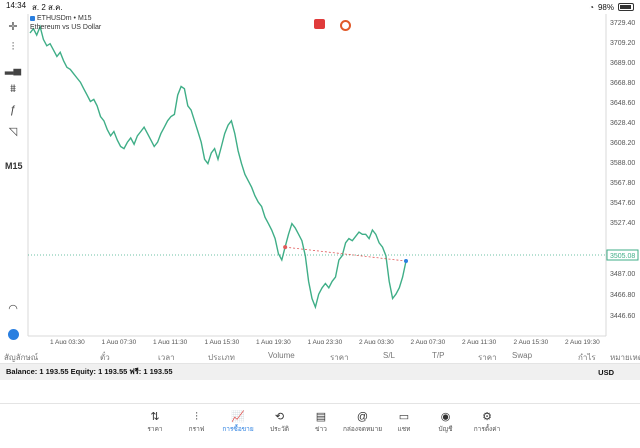  I want to click on table-column-header: หมายเหตุ, so click(625, 357).